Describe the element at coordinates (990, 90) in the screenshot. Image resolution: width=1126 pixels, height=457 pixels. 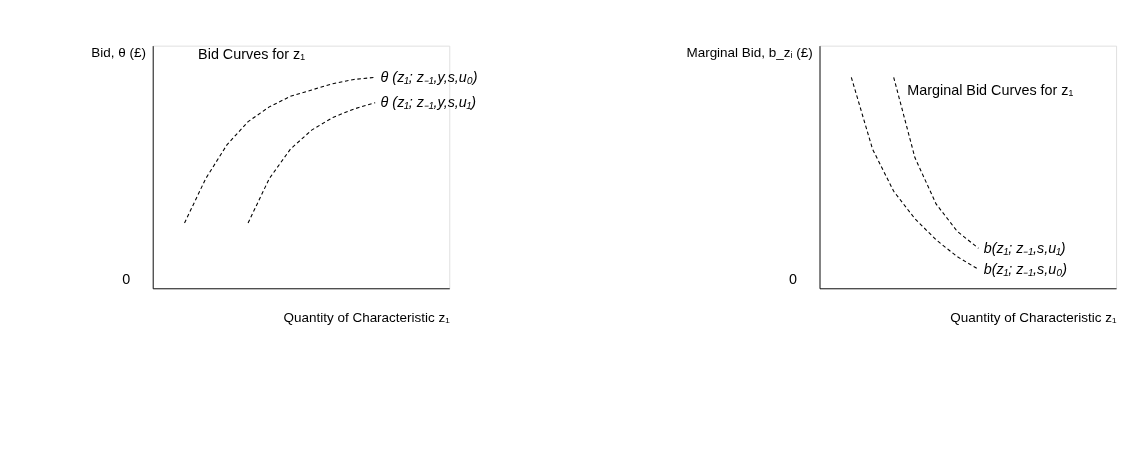
I see `annotation: Marginal Bid Curves for z₁` at that location.